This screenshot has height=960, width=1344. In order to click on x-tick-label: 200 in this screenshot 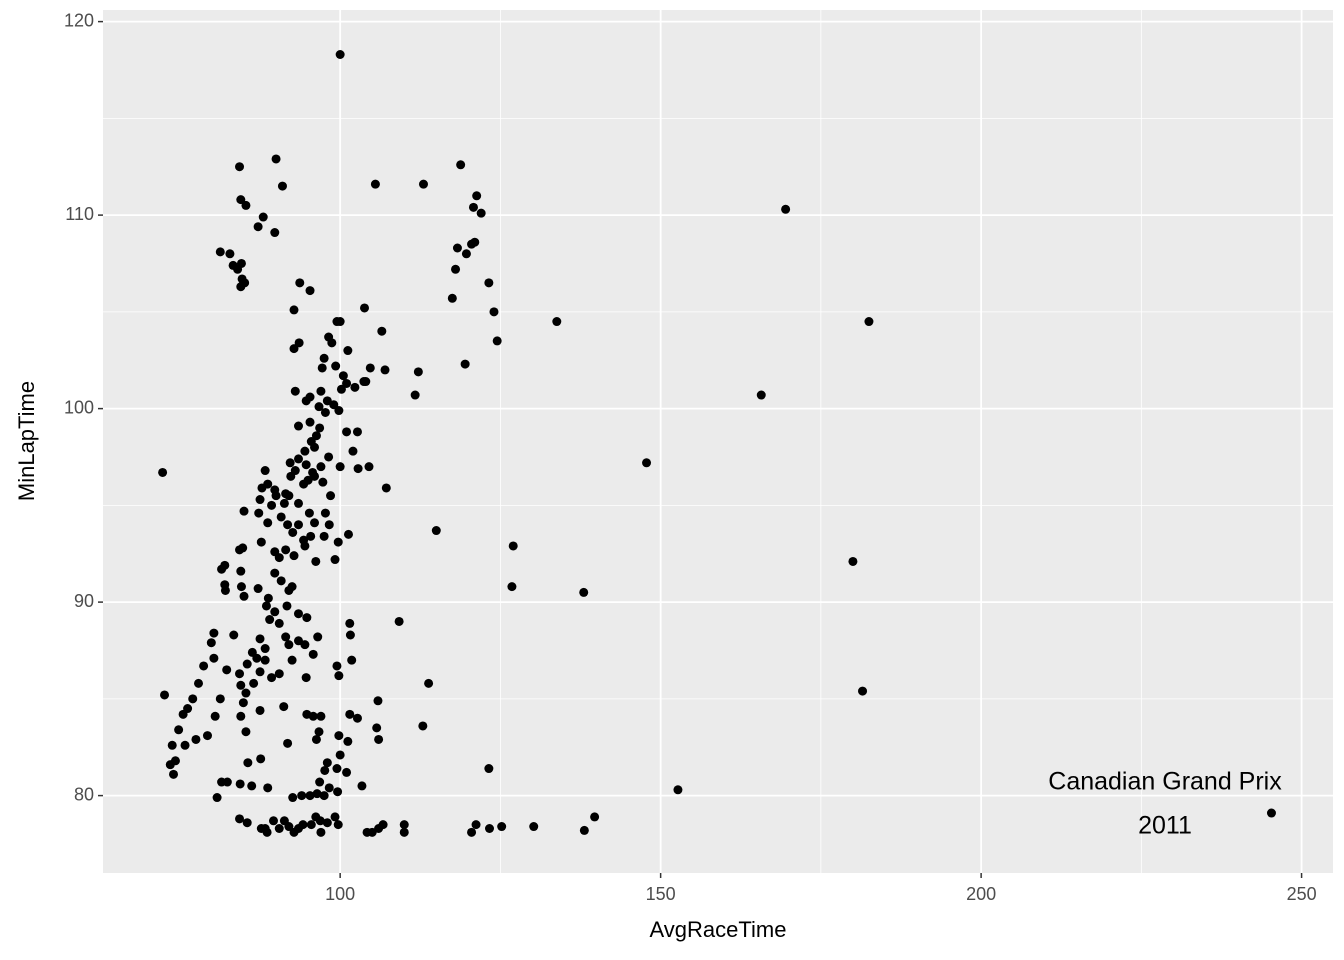, I will do `click(981, 894)`.